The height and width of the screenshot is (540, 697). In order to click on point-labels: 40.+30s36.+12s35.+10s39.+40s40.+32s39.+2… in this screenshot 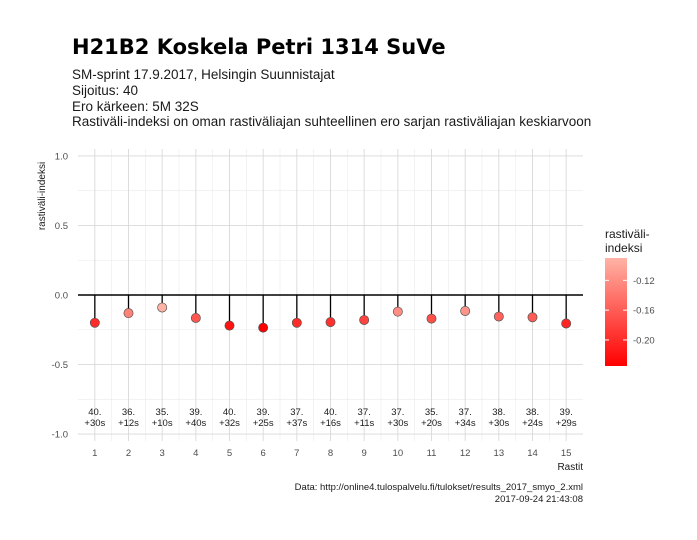, I will do `click(330, 418)`.